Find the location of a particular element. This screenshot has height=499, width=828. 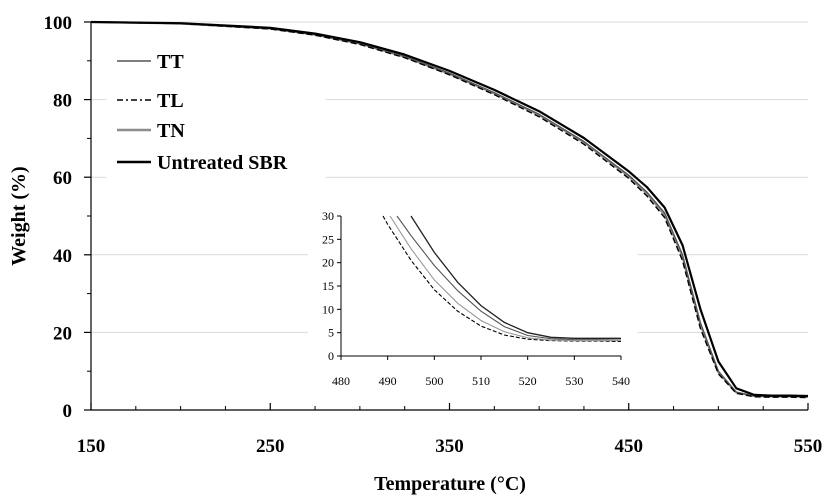

legend-label-untreated-sbr: Untreated SBR is located at coordinates (222, 163).